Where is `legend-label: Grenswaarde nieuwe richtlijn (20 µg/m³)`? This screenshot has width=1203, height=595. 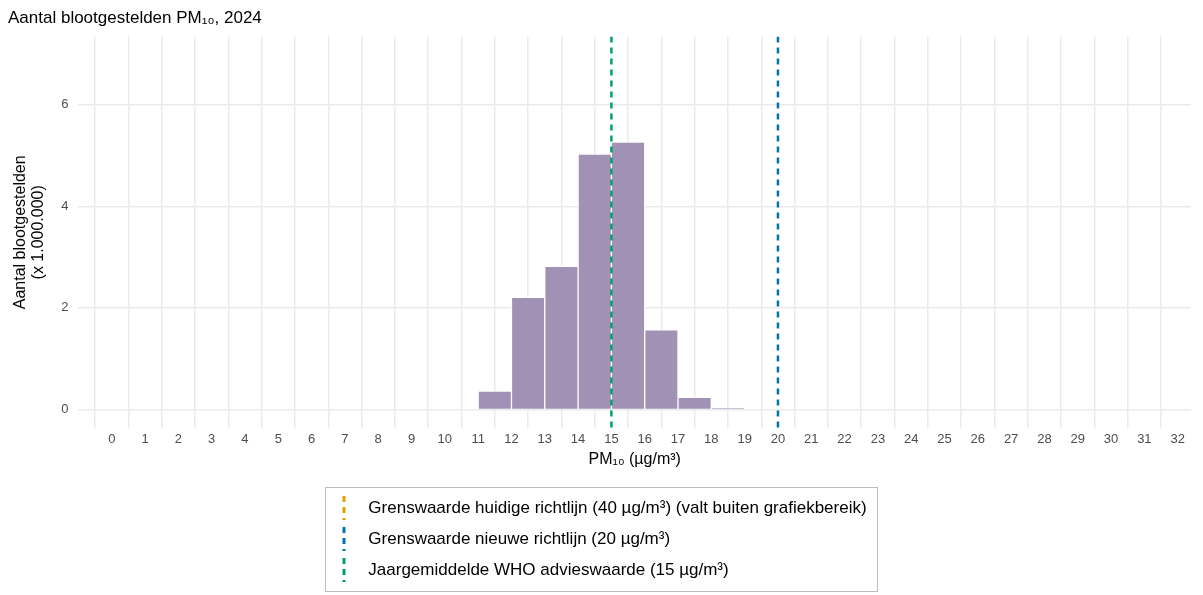 legend-label: Grenswaarde nieuwe richtlijn (20 µg/m³) is located at coordinates (519, 538).